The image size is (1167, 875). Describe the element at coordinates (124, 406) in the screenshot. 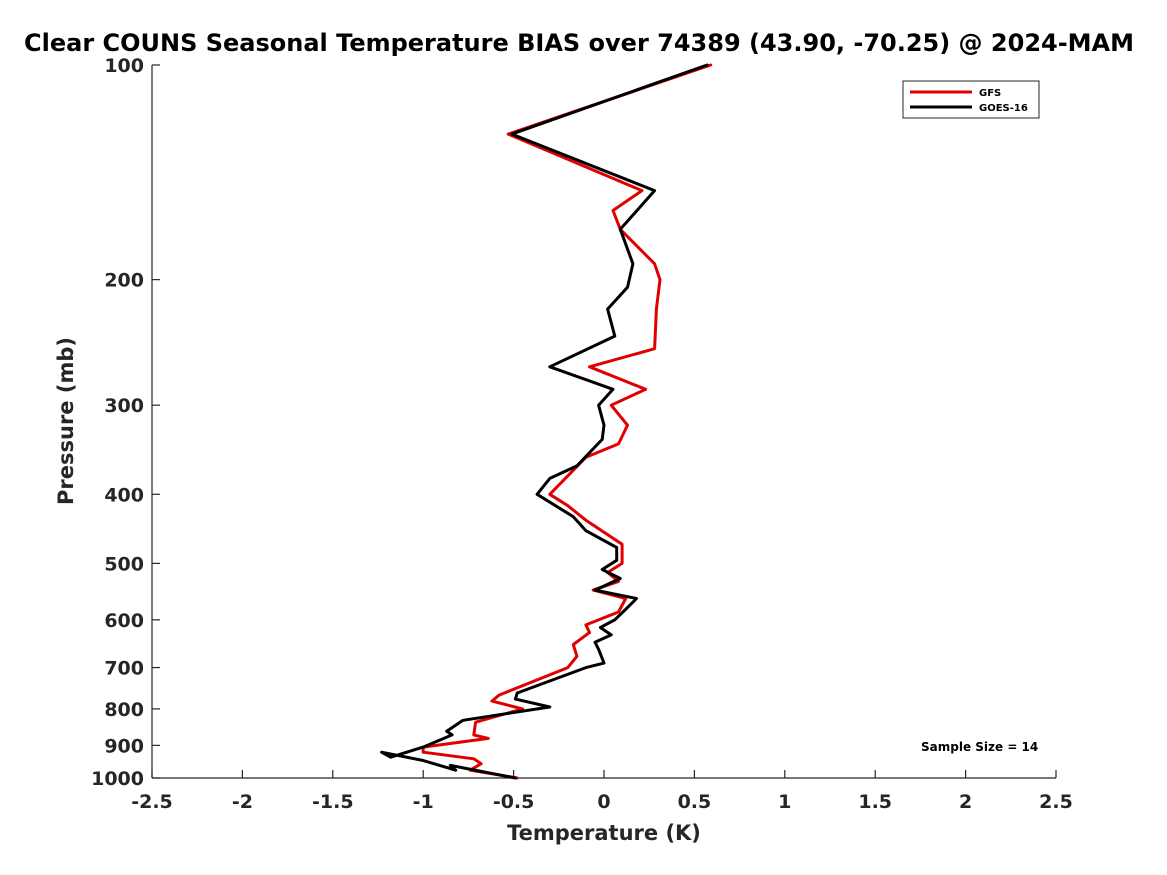

I see `y-tick-label: 300` at that location.